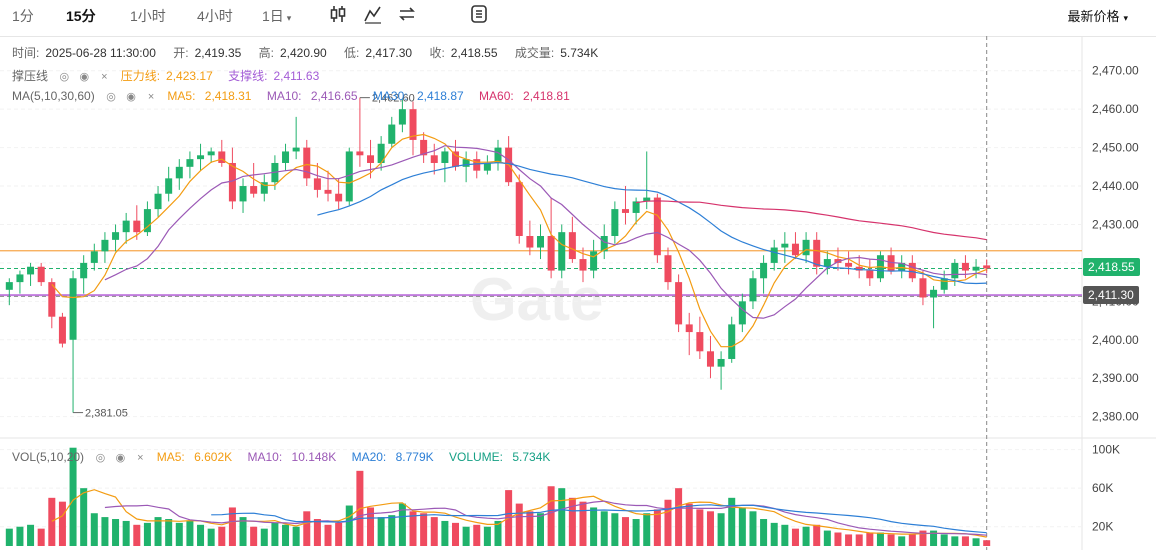 This screenshot has height=550, width=1156. I want to click on price-tick-label: 2,440.00, so click(1115, 186).